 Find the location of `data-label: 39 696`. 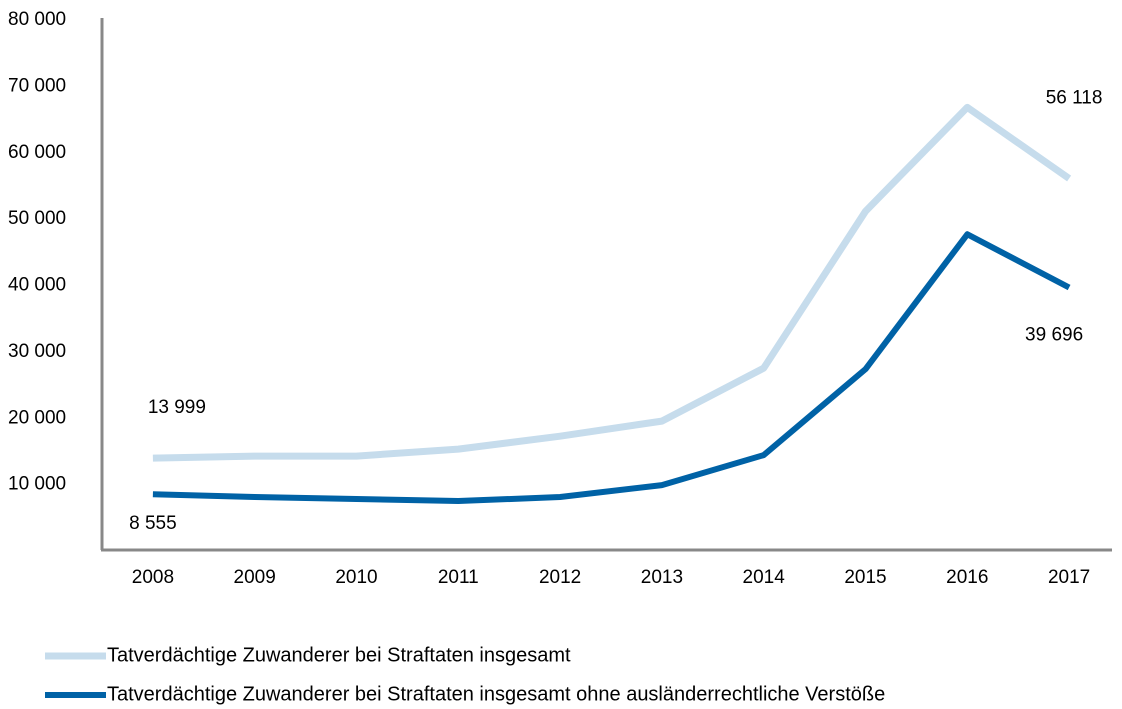

data-label: 39 696 is located at coordinates (1054, 335).